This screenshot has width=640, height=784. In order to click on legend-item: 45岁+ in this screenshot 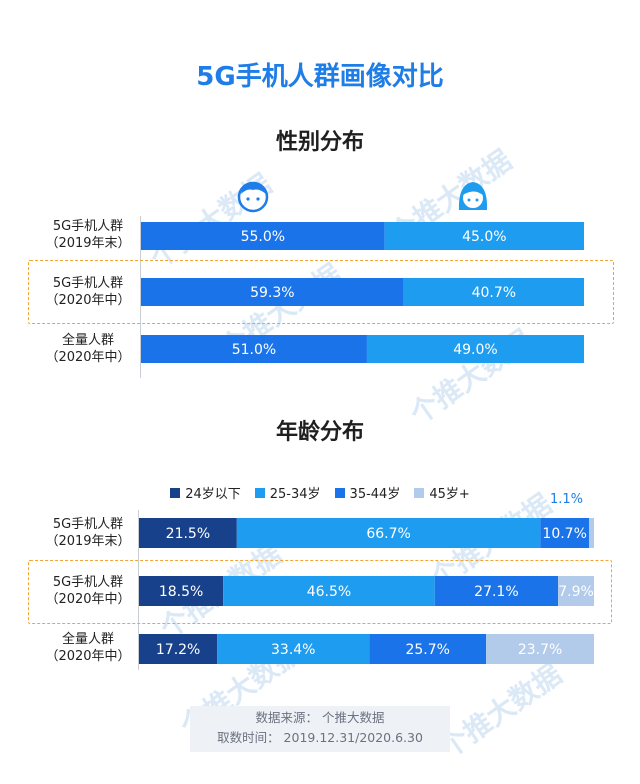, I will do `click(442, 492)`.